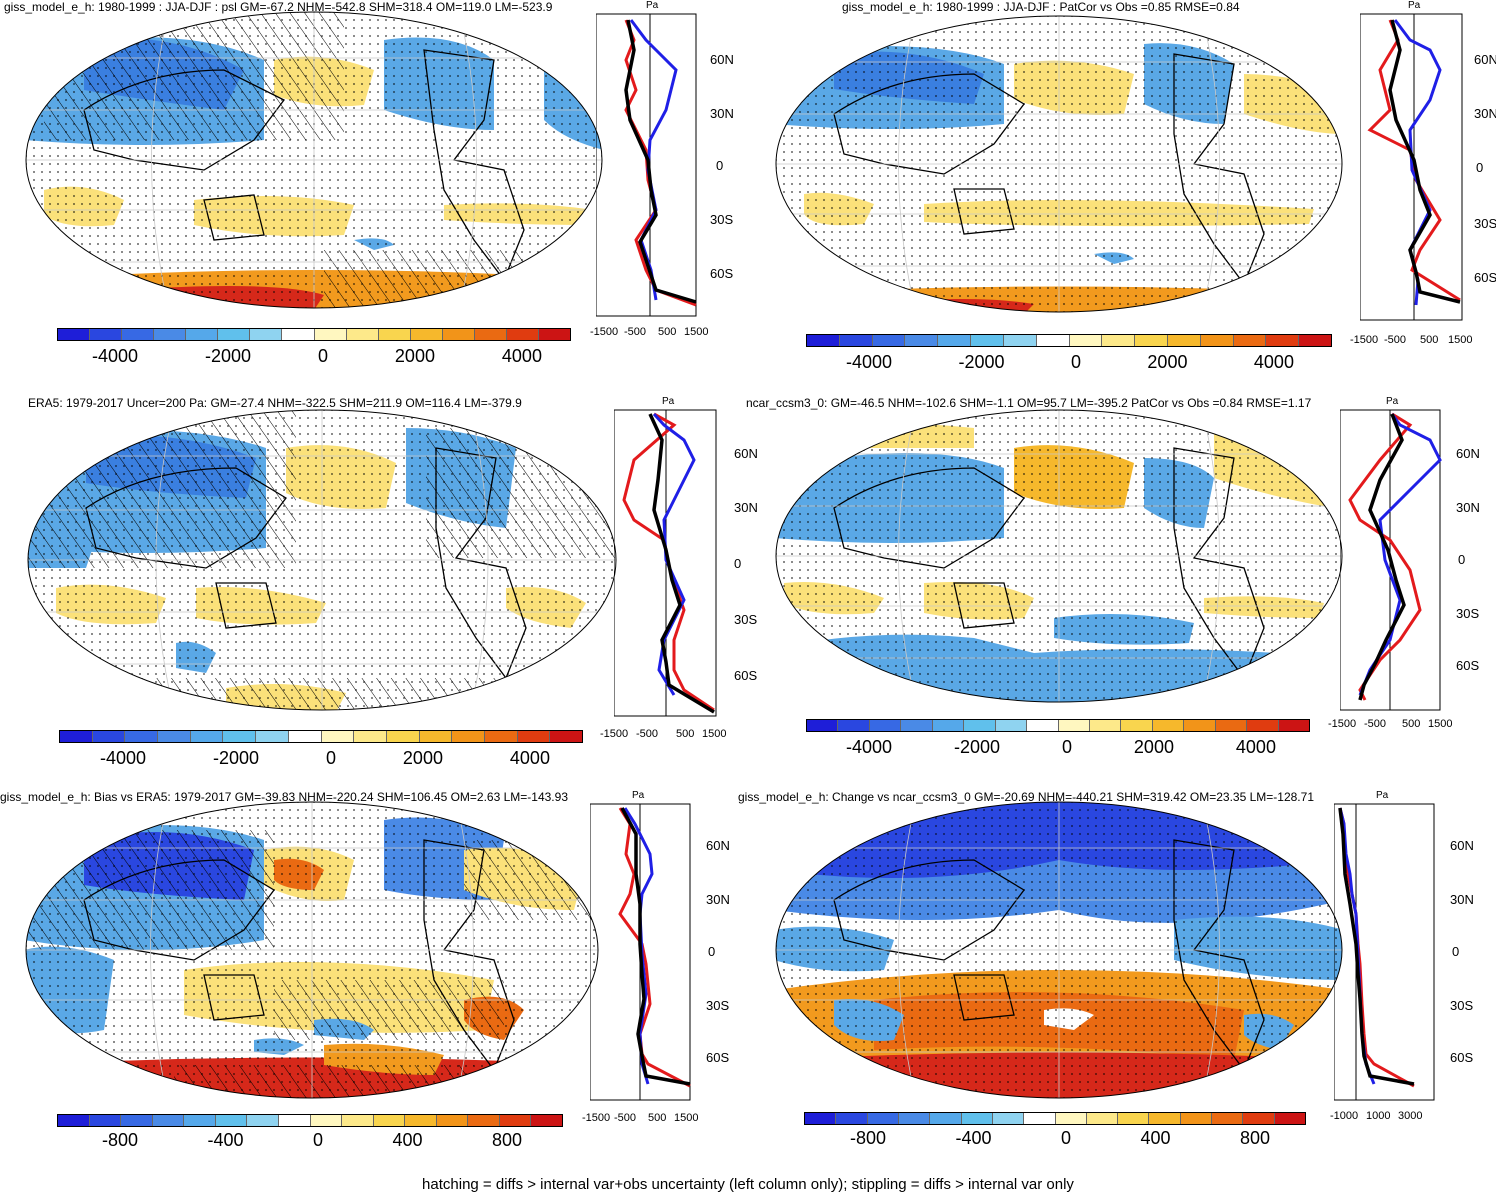  I want to click on panel2-xtick: 500, so click(1429, 340).